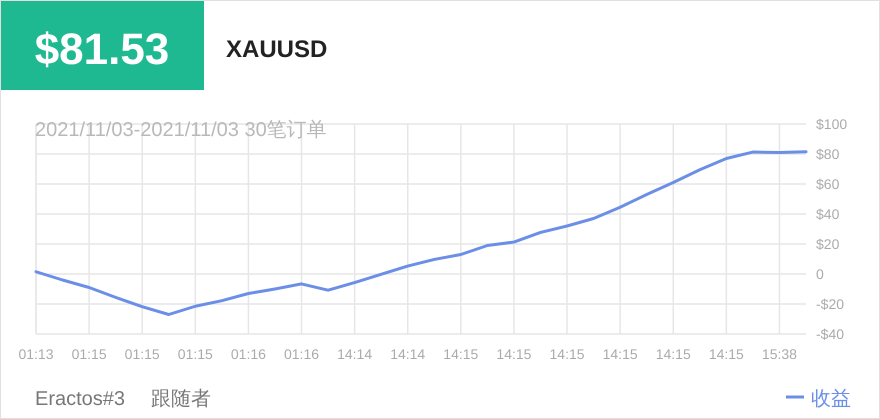 This screenshot has height=419, width=880. Describe the element at coordinates (832, 124) in the screenshot. I see `y-tick-label: $100` at that location.